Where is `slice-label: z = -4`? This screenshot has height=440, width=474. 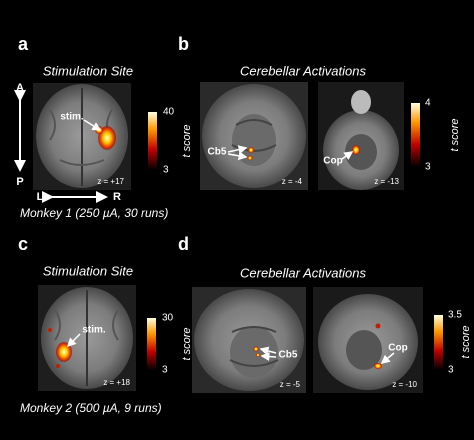 slice-label: z = -4 is located at coordinates (292, 181).